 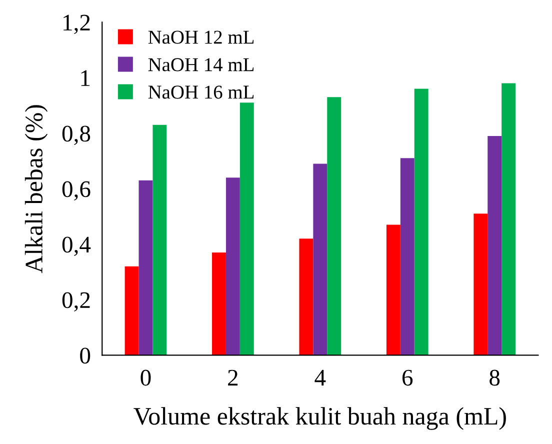 What do you see at coordinates (36, 189) in the screenshot?
I see `y-axis-title: Alkali bebas (%)` at bounding box center [36, 189].